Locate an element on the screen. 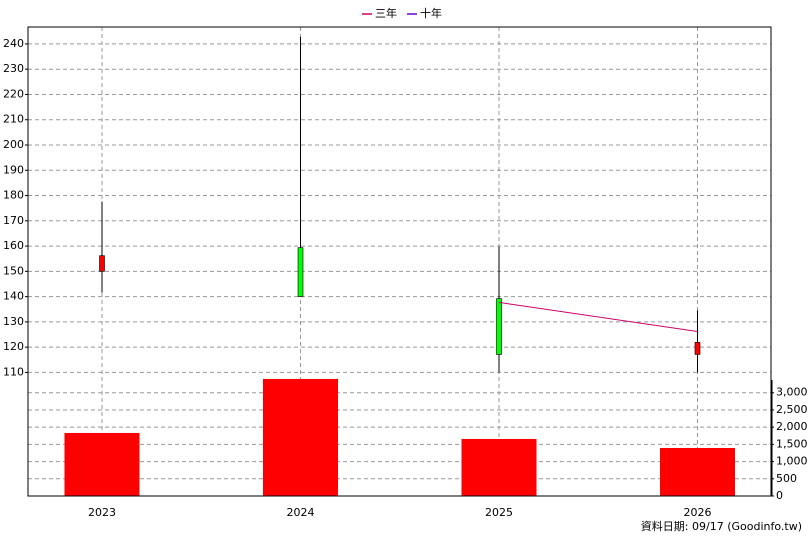 This screenshot has height=540, width=808. y-tick-label: 240 is located at coordinates (13, 43).